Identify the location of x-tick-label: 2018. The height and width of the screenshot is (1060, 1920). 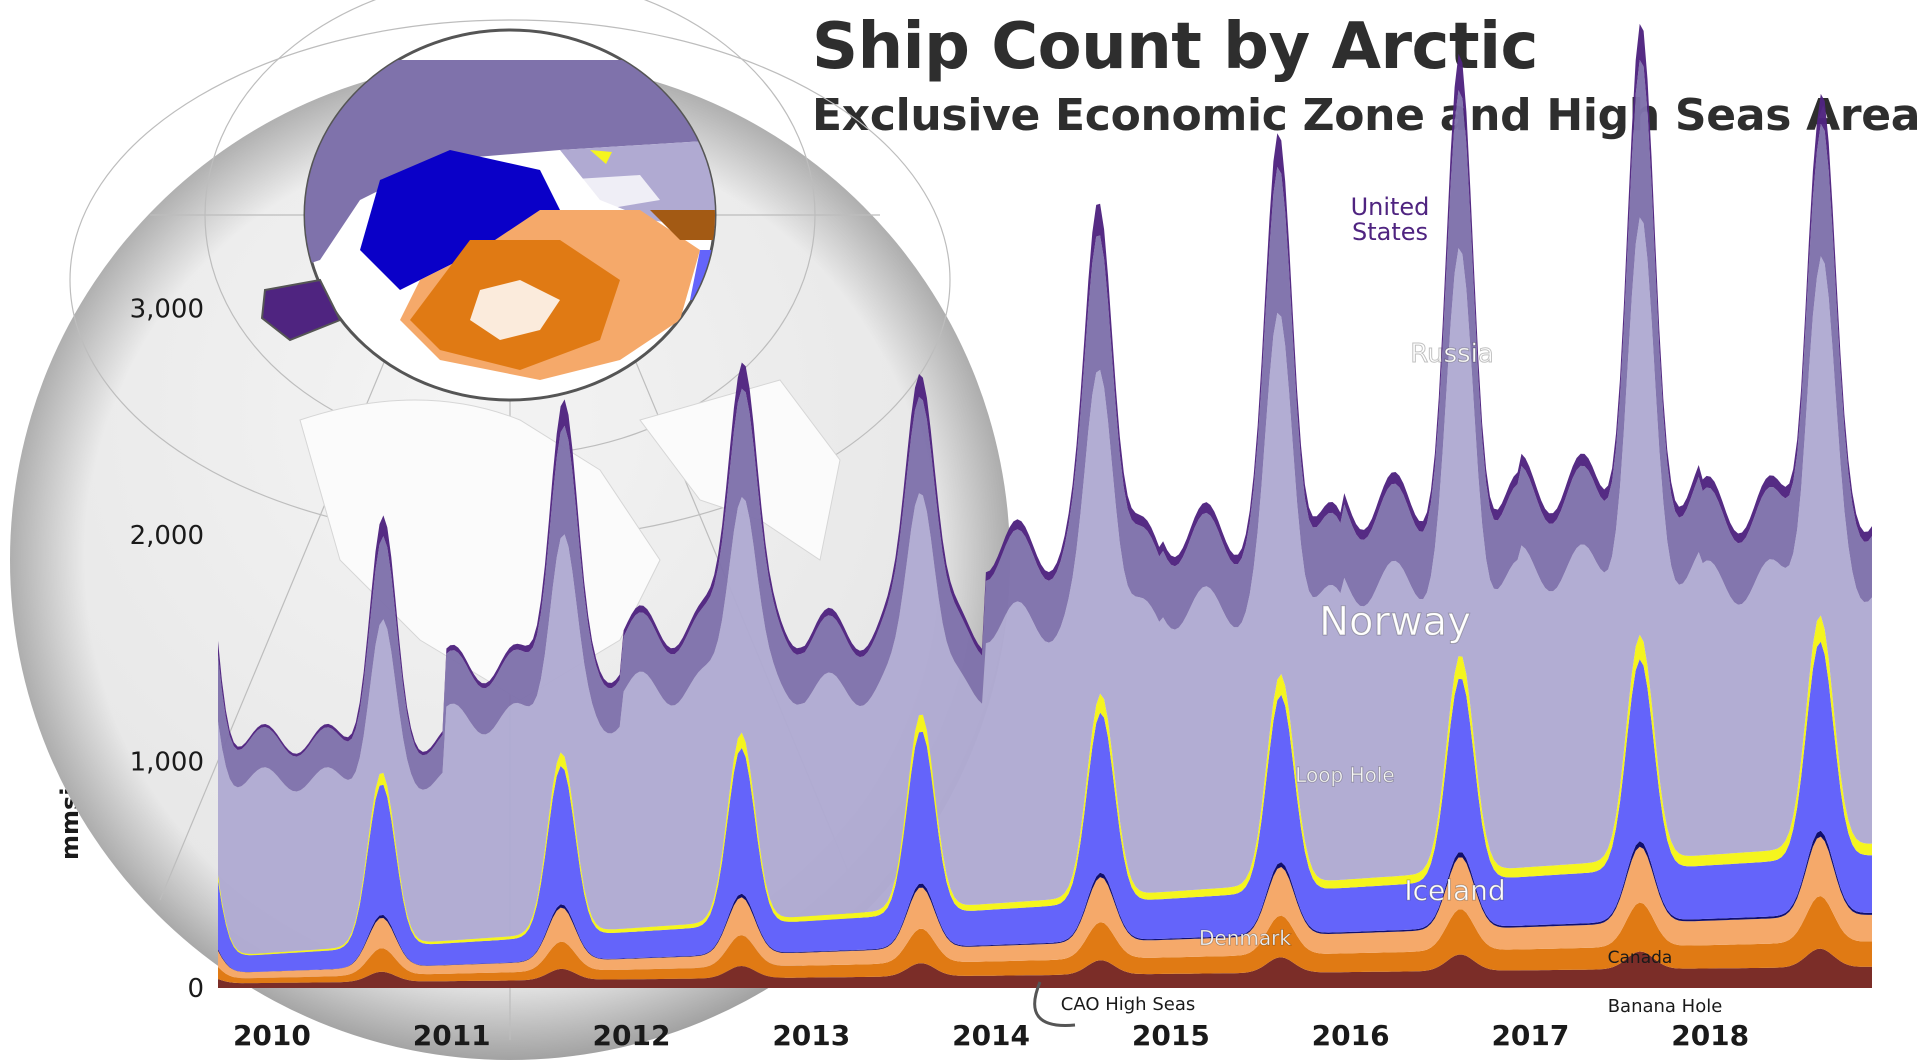
(1710, 1035).